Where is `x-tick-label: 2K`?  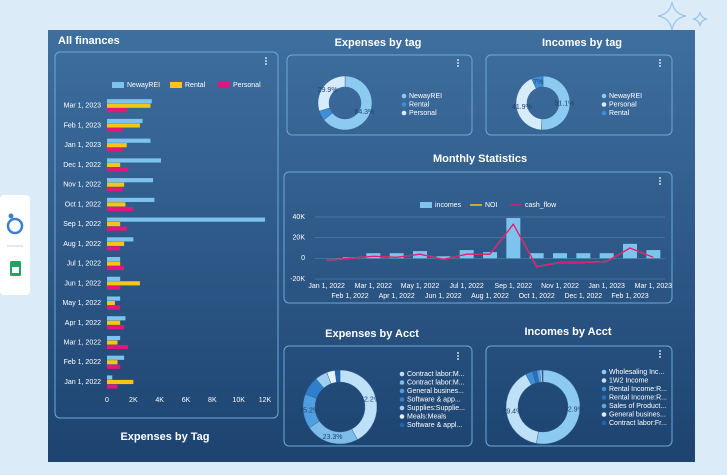
x-tick-label: 2K is located at coordinates (133, 400).